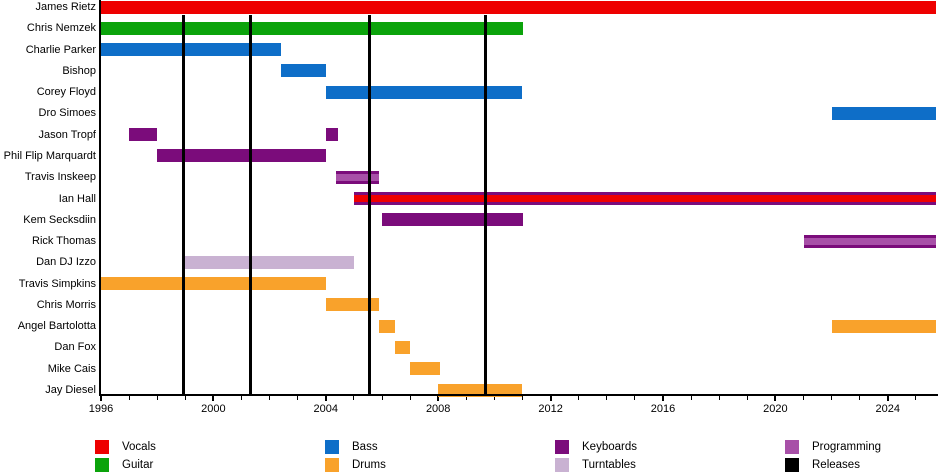 Image resolution: width=950 pixels, height=476 pixels. What do you see at coordinates (663, 409) in the screenshot?
I see `axis-tick-label: 2016` at bounding box center [663, 409].